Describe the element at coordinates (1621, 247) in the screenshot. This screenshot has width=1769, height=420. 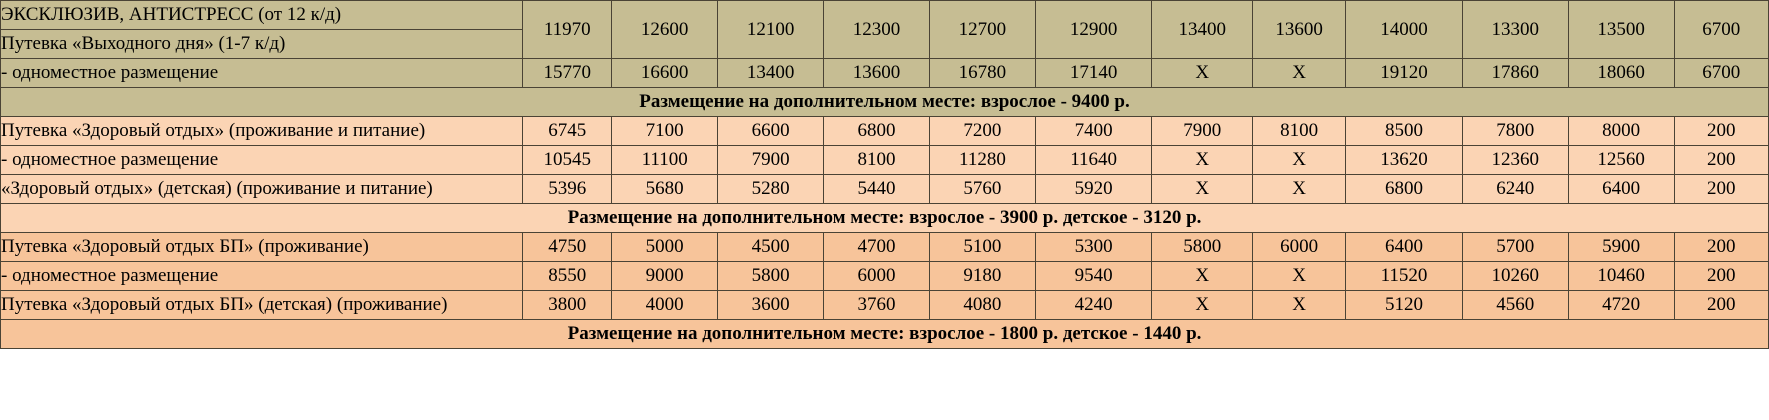
I see `table-cell: 5900` at that location.